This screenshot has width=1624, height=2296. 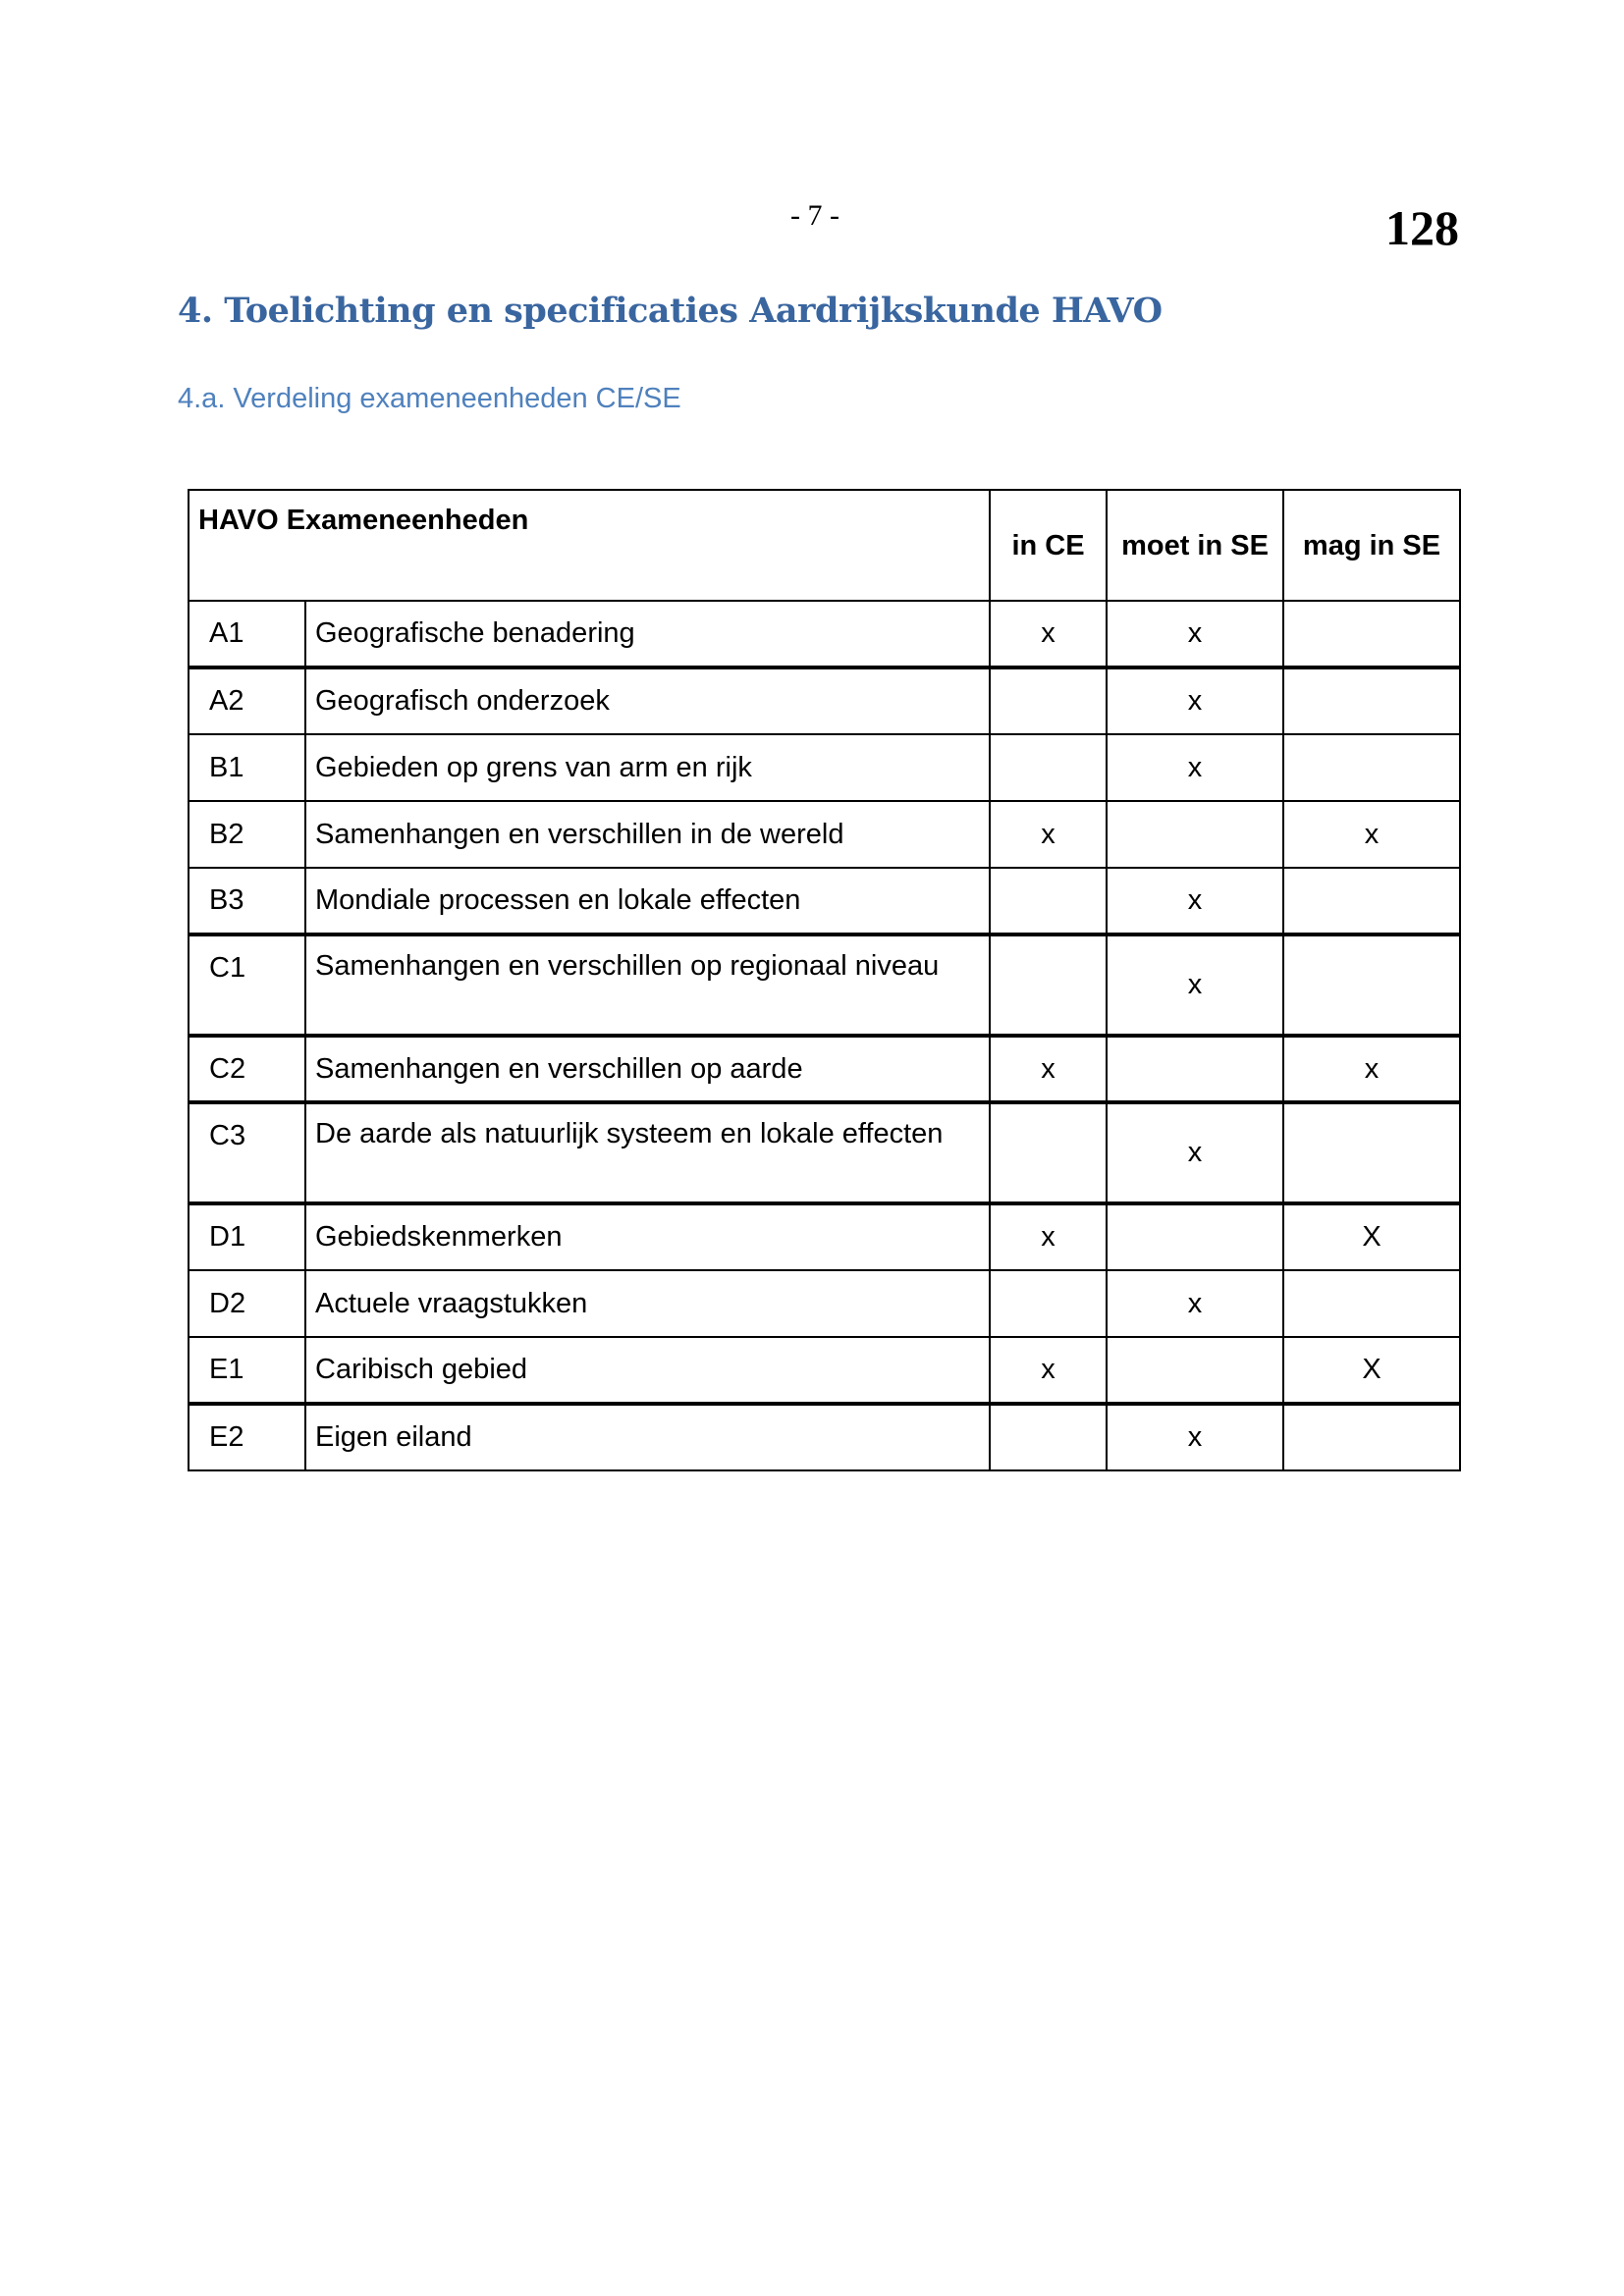 I want to click on unit-description: Geografisch onderzoek, so click(x=647, y=701).